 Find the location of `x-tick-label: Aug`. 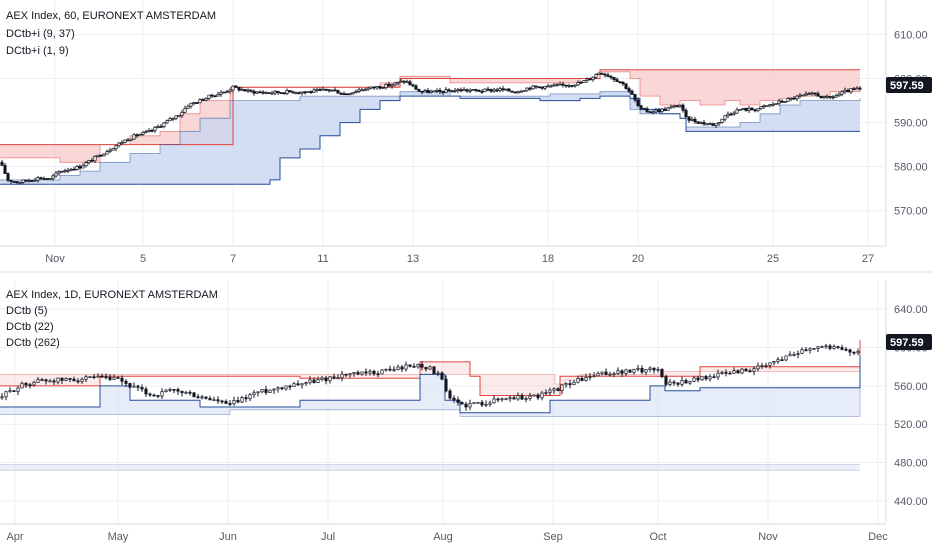

x-tick-label: Aug is located at coordinates (443, 537).